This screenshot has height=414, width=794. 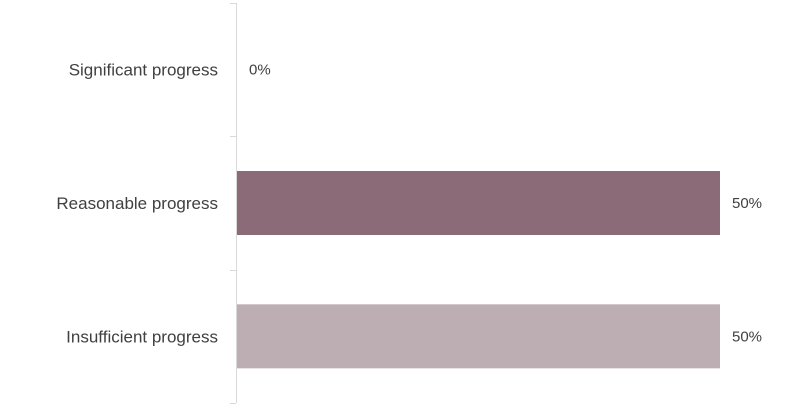 What do you see at coordinates (137, 203) in the screenshot?
I see `category-label: Reasonable progress` at bounding box center [137, 203].